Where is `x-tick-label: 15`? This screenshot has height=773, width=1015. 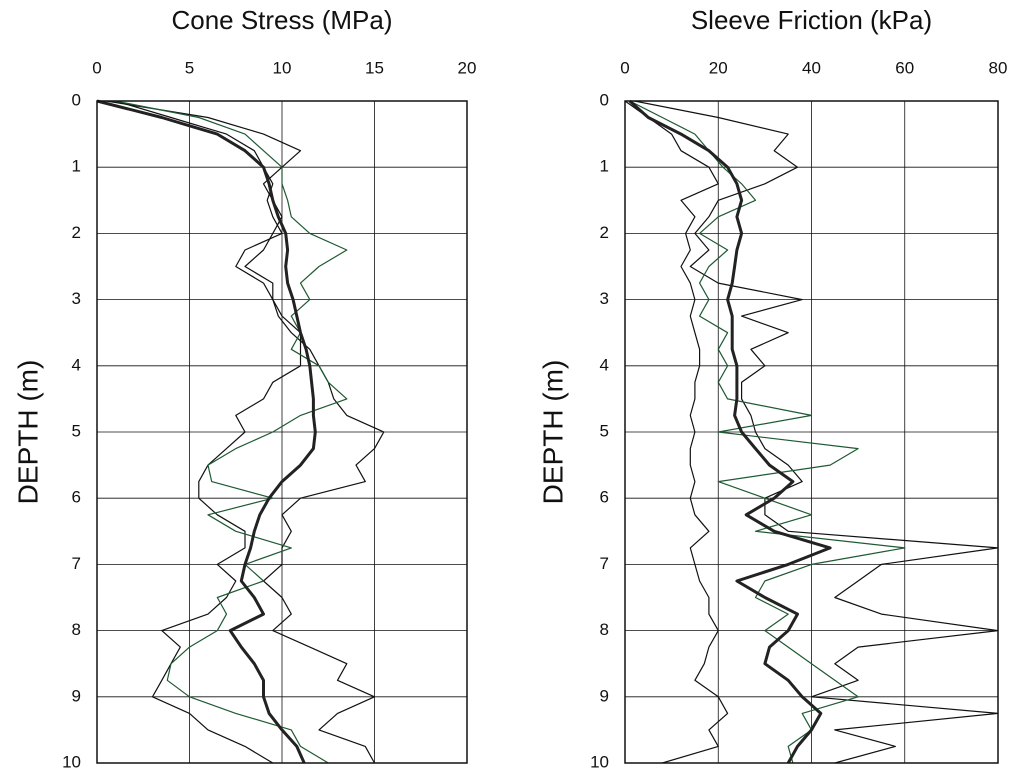 x-tick-label: 15 is located at coordinates (374, 67).